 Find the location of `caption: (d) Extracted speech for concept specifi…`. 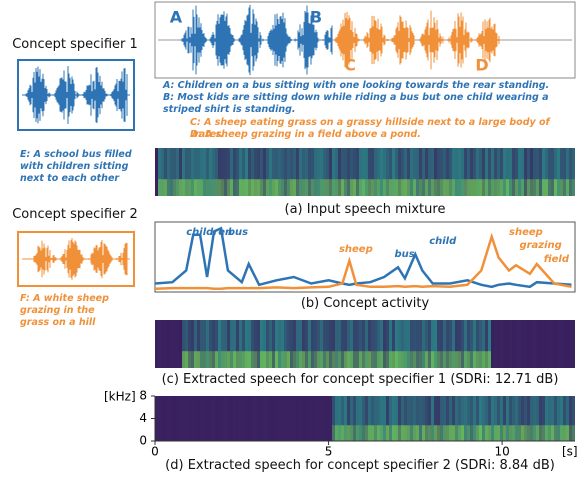

caption: (d) Extracted speech for concept specifi… is located at coordinates (360, 465).